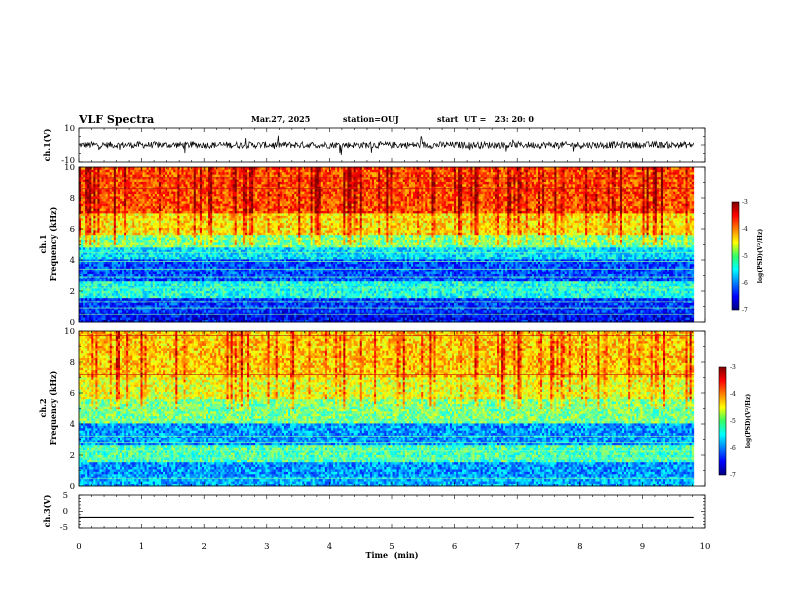  Describe the element at coordinates (485, 119) in the screenshot. I see `start-time-label: start UT = 23: 20: 0` at that location.